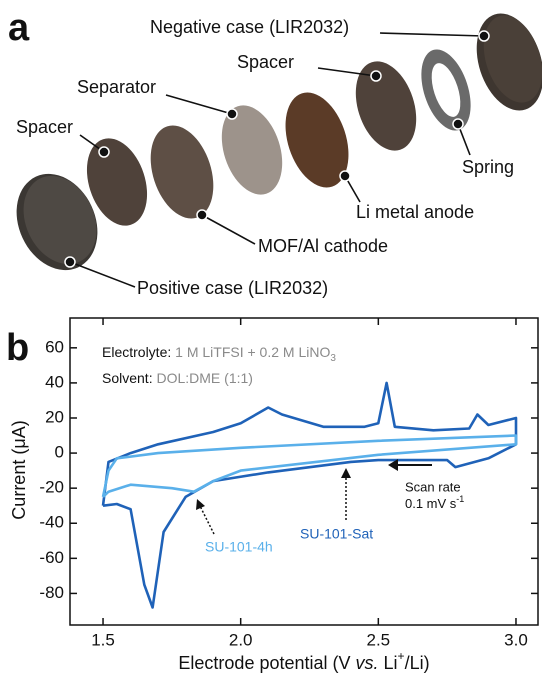  What do you see at coordinates (232, 288) in the screenshot?
I see `part-label: Positive case (LIR2032)` at bounding box center [232, 288].